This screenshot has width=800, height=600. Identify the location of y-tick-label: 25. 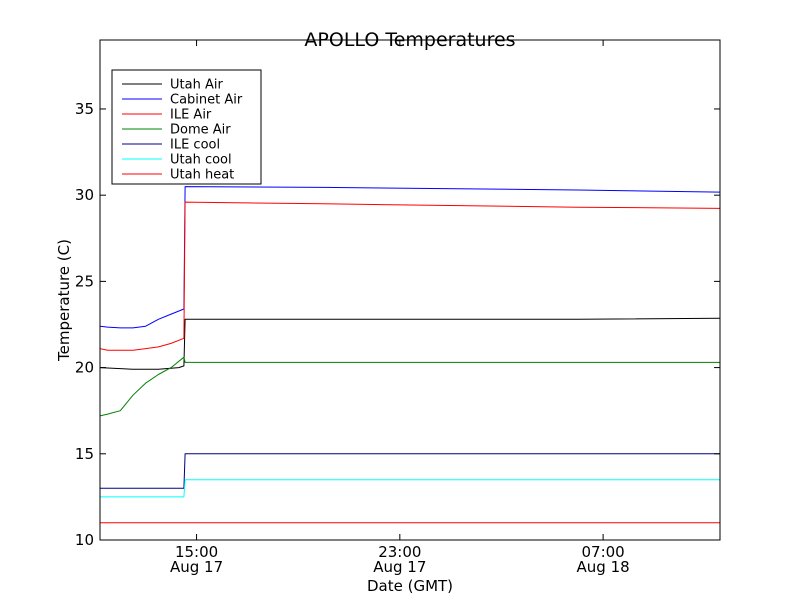
(84, 281).